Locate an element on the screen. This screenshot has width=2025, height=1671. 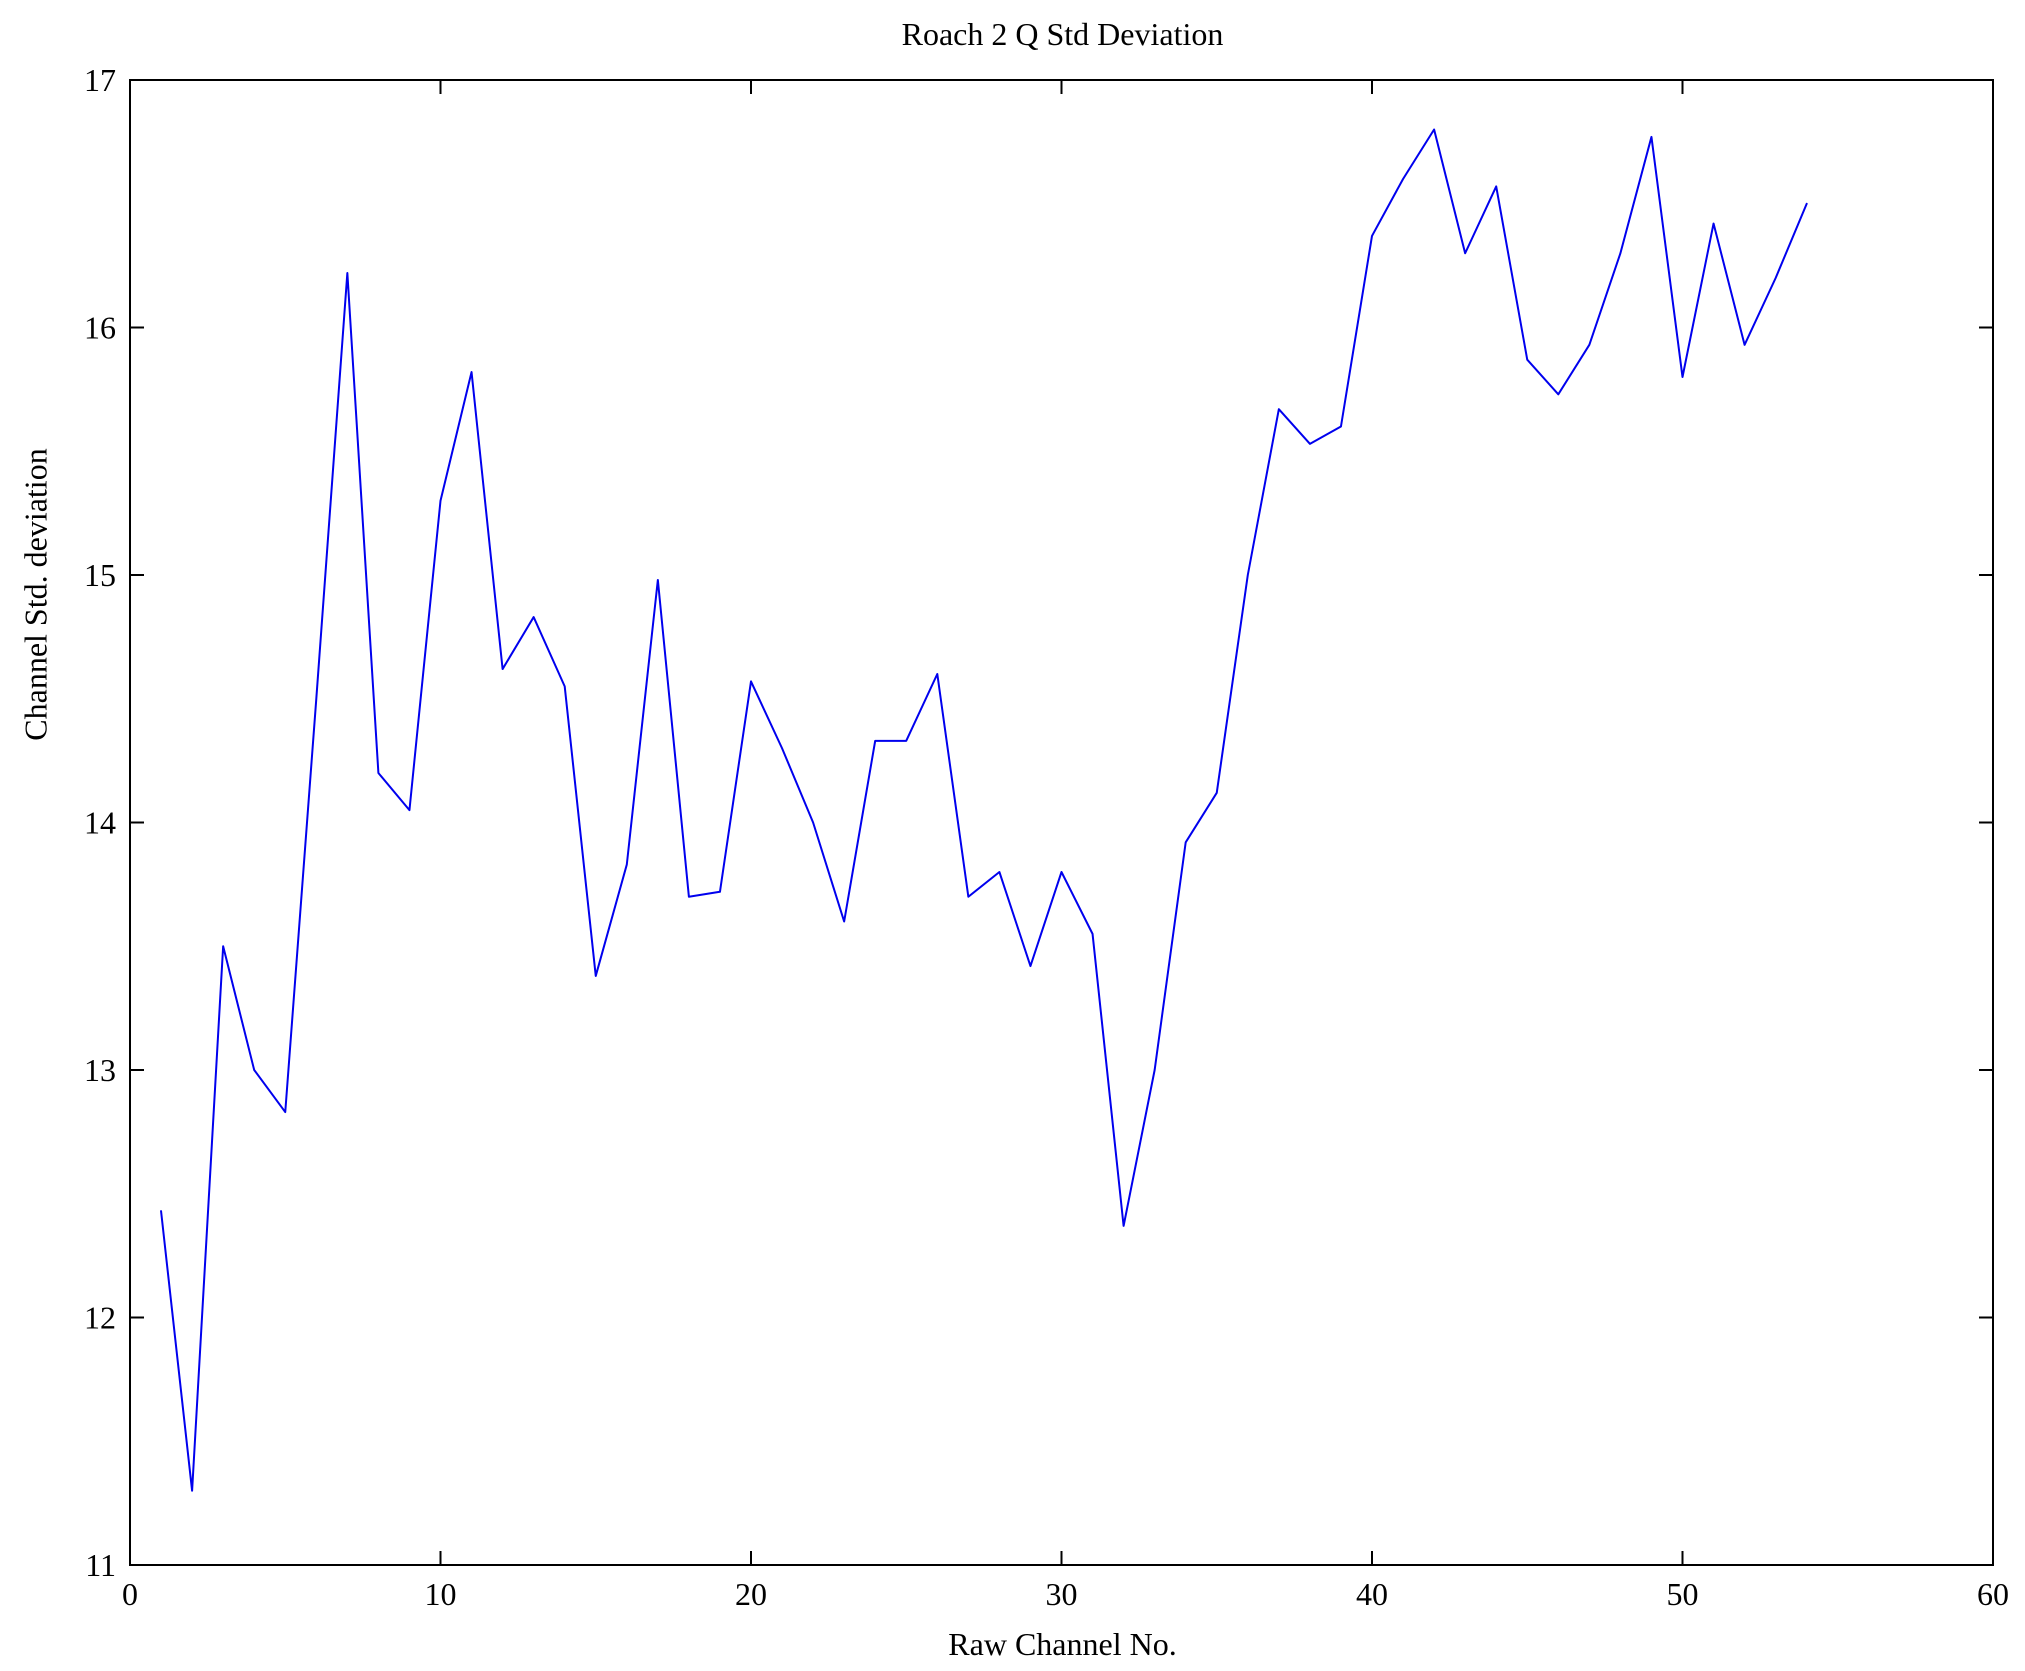
y-tick-label: 15 is located at coordinates (100, 575).